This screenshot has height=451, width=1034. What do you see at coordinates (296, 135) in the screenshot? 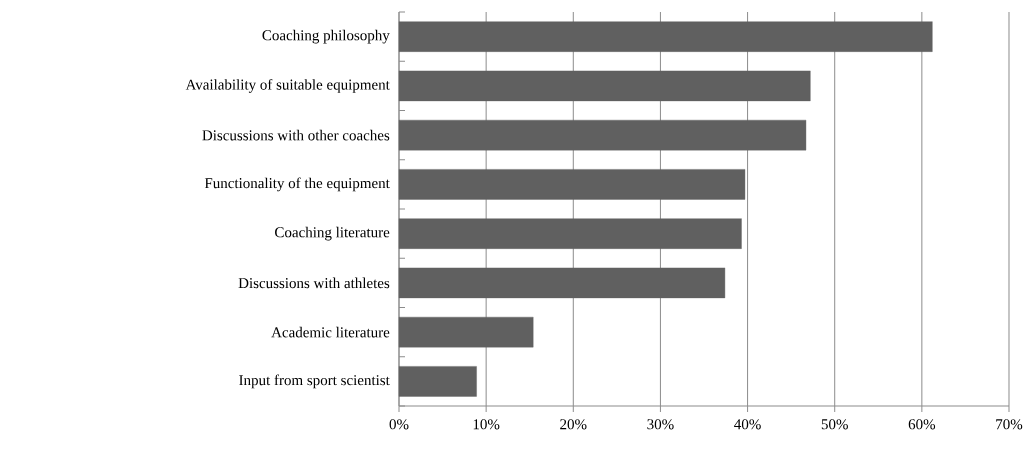
I see `y-tick-label: Discussions with other coaches` at bounding box center [296, 135].